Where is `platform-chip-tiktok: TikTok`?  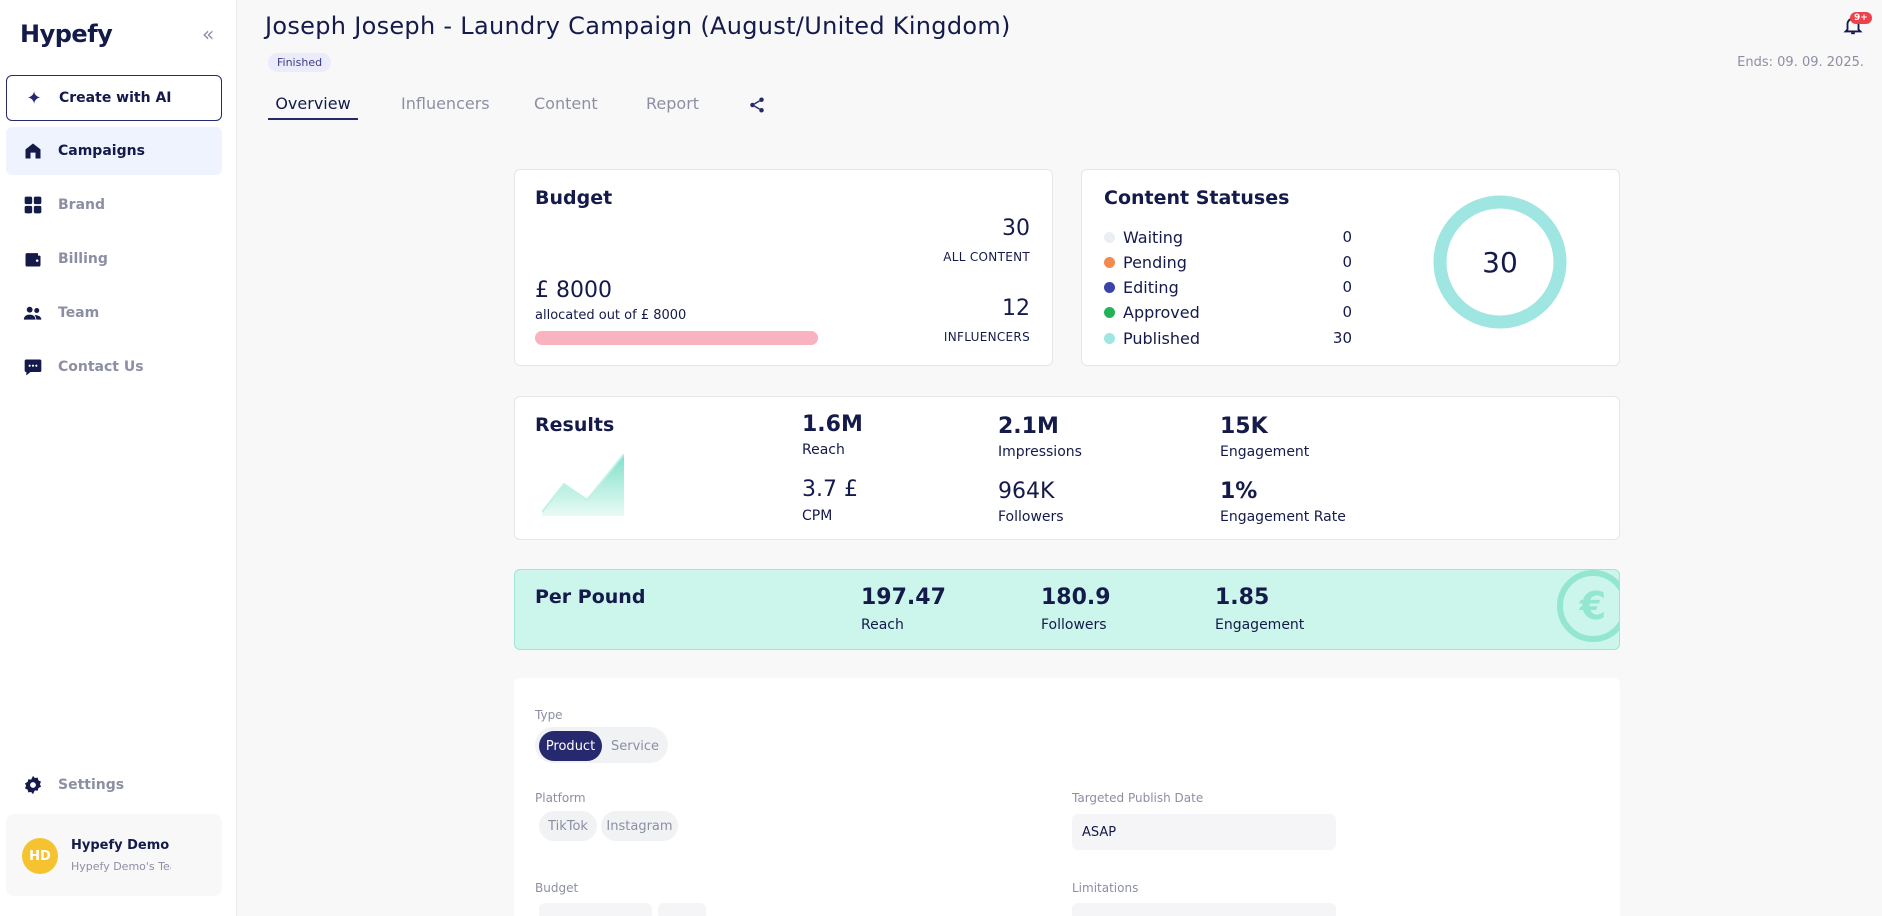
platform-chip-tiktok: TikTok is located at coordinates (568, 826).